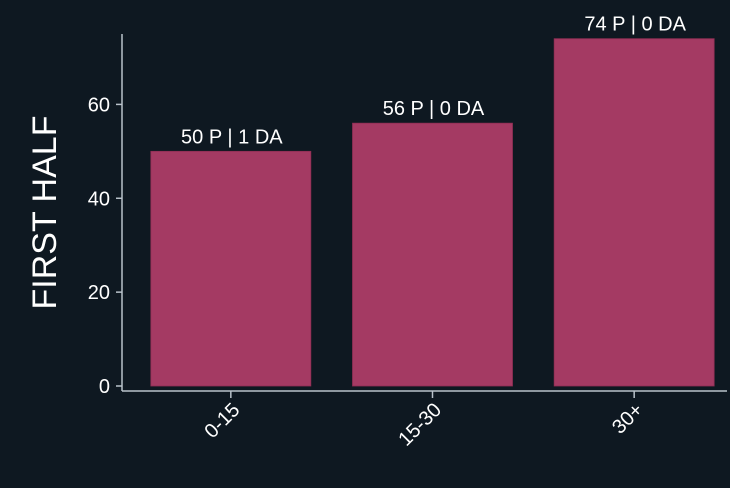 This screenshot has width=730, height=488. I want to click on y-axis-ticks: 0 20 40 60, so click(105, 246).